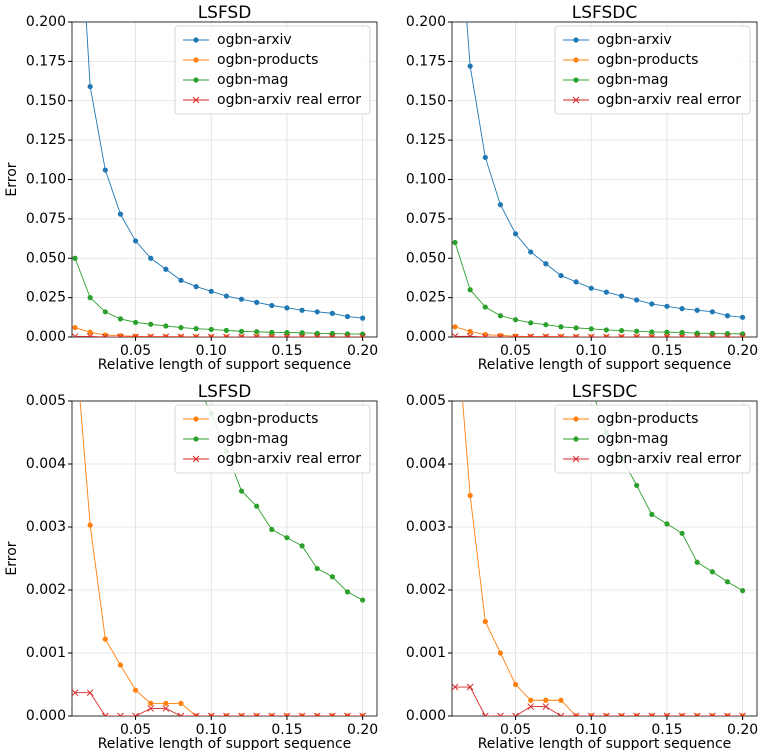  I want to click on y-tick-label: 0.050, so click(426, 258).